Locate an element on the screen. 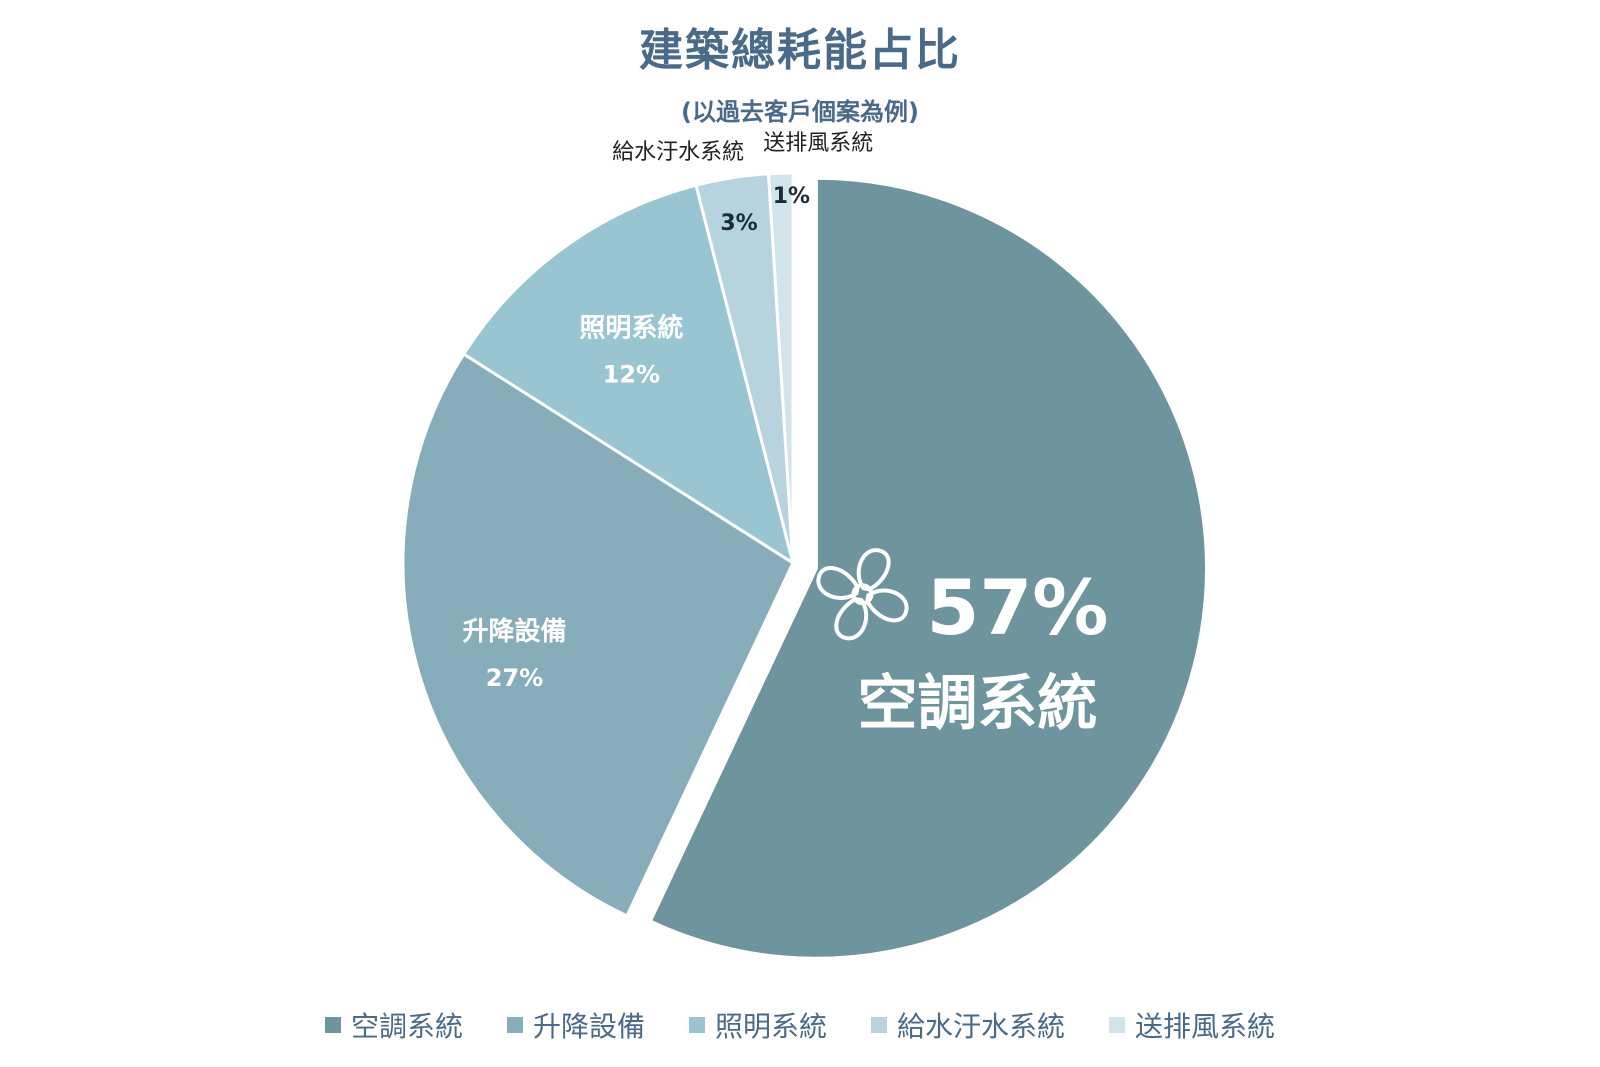 The height and width of the screenshot is (1067, 1600). chart-legend: 空調系統 升降設備 照明系統 給水汙水系統 送排風系統 is located at coordinates (800, 1025).